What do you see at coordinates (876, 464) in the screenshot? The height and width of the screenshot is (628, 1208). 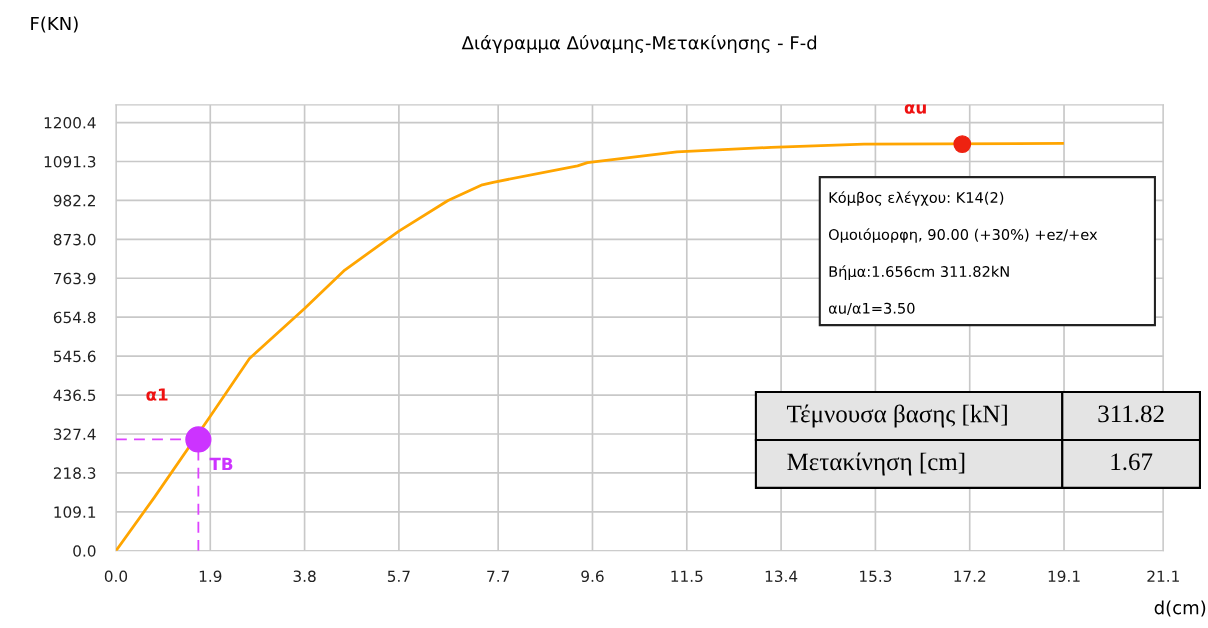 I see `annotation: Μετακίνηση [cm]` at bounding box center [876, 464].